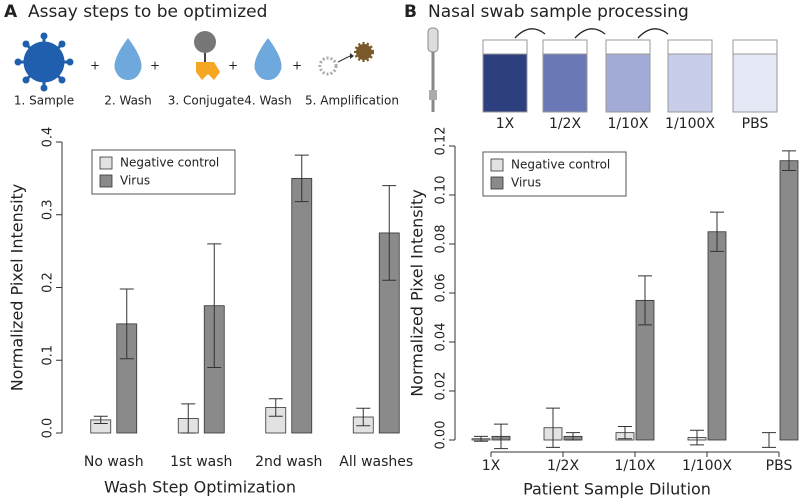 The image size is (800, 501). I want to click on y-tick-label: 0.08, so click(441, 239).